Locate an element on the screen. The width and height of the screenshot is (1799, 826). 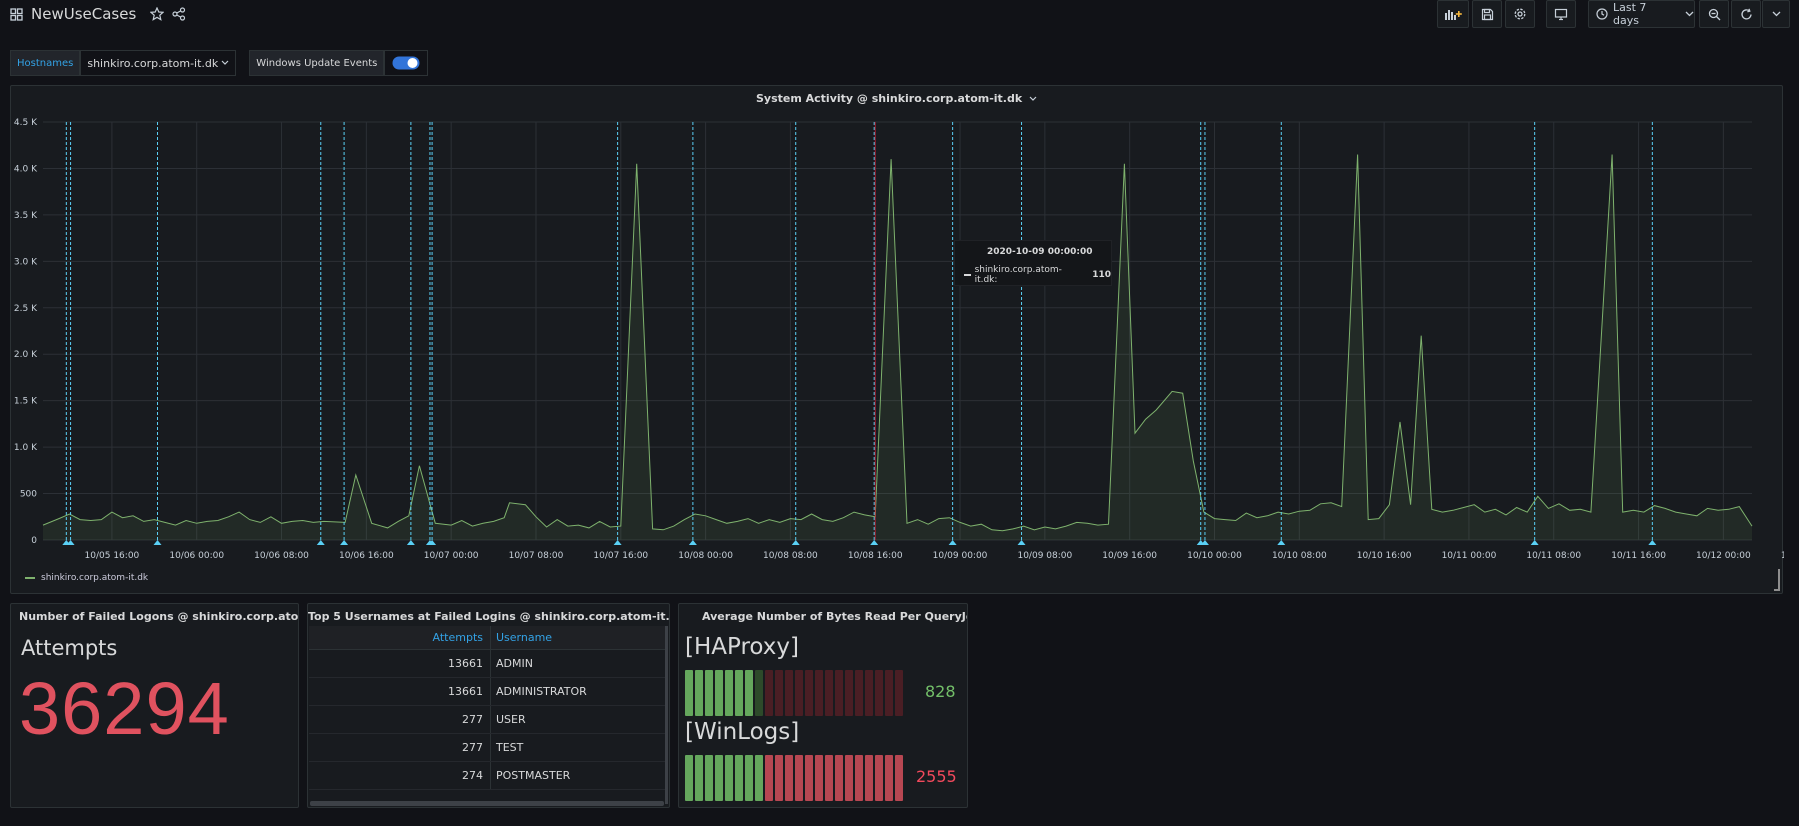
top-navbar: NewUseCases is located at coordinates (899, 15).